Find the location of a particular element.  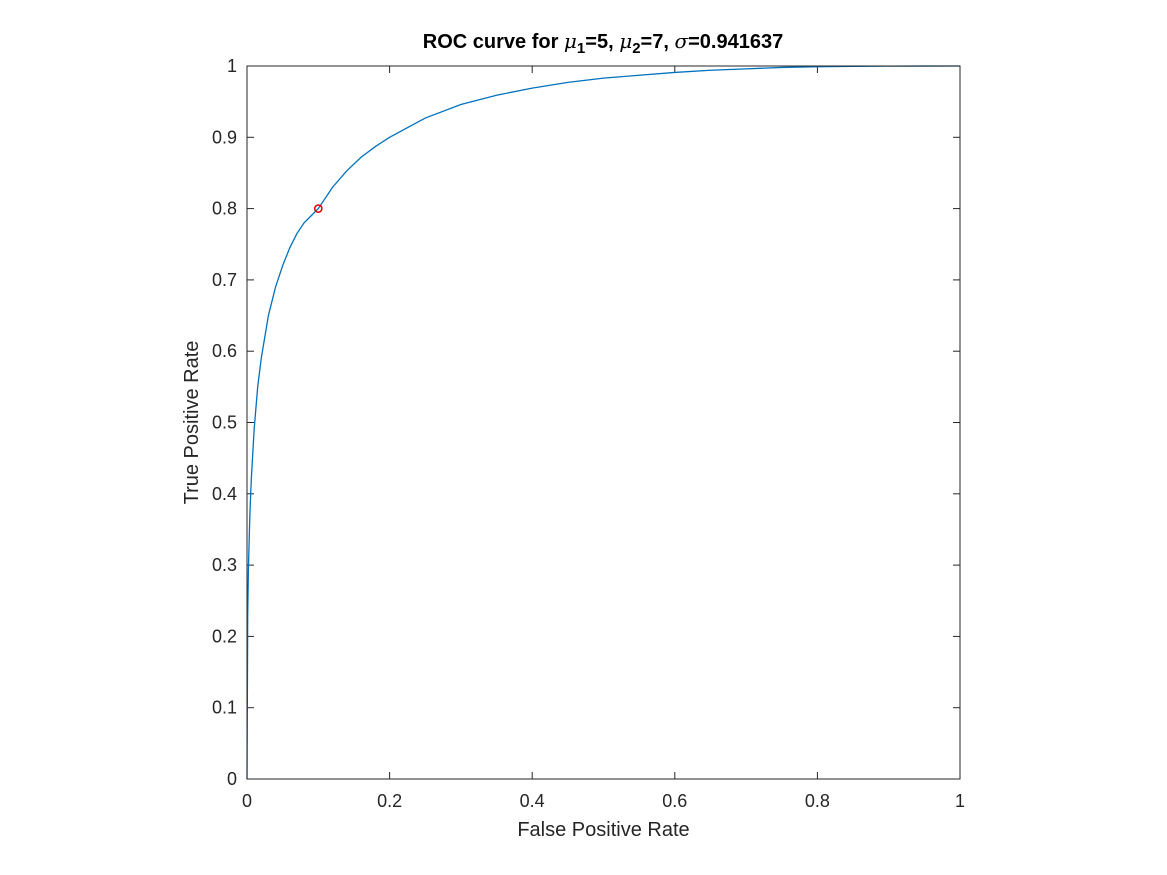

operating-point-marker is located at coordinates (318, 208).